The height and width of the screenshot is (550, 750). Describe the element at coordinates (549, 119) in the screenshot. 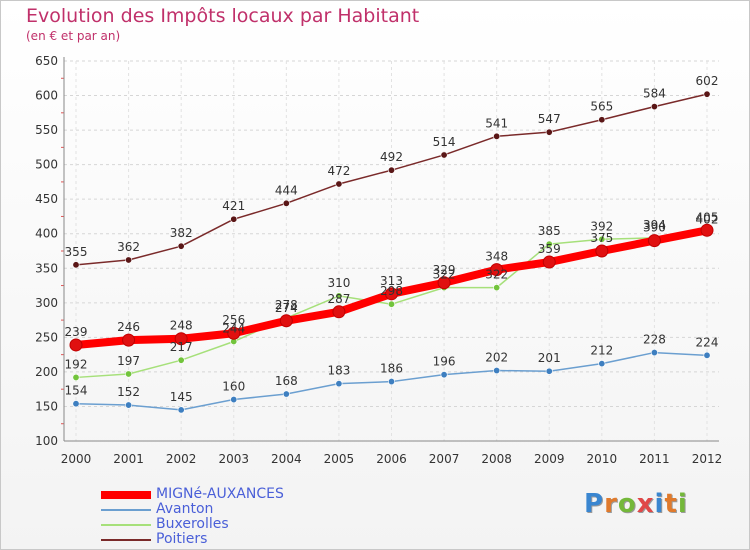

I see `data-label: 547` at that location.